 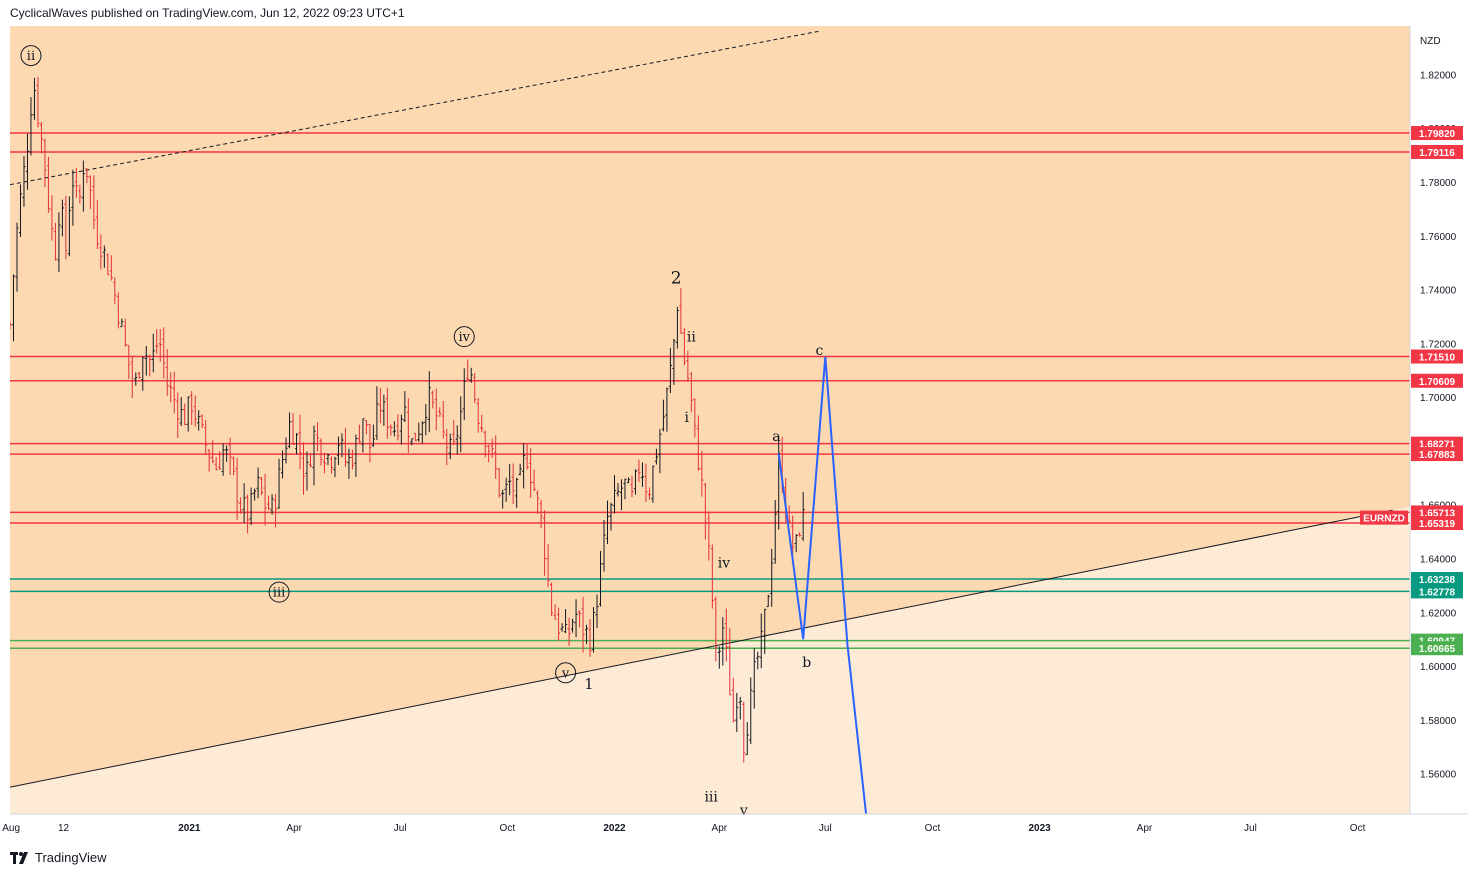 I want to click on y-tick-label: 1.58000, so click(x=1438, y=721).